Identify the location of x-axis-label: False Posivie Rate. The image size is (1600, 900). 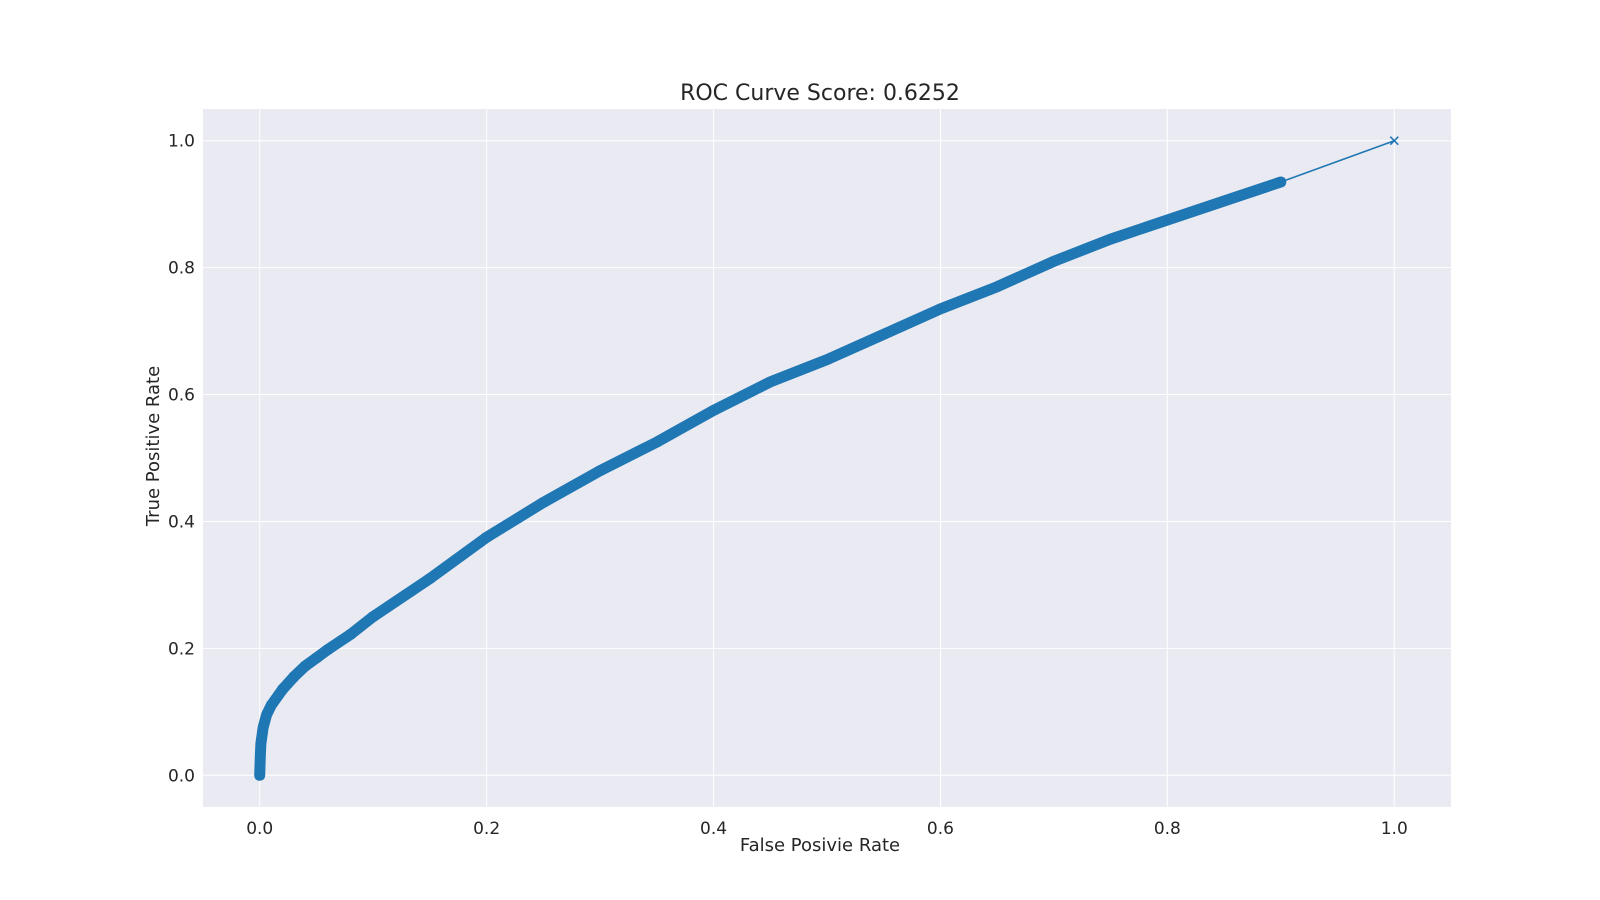
(820, 845).